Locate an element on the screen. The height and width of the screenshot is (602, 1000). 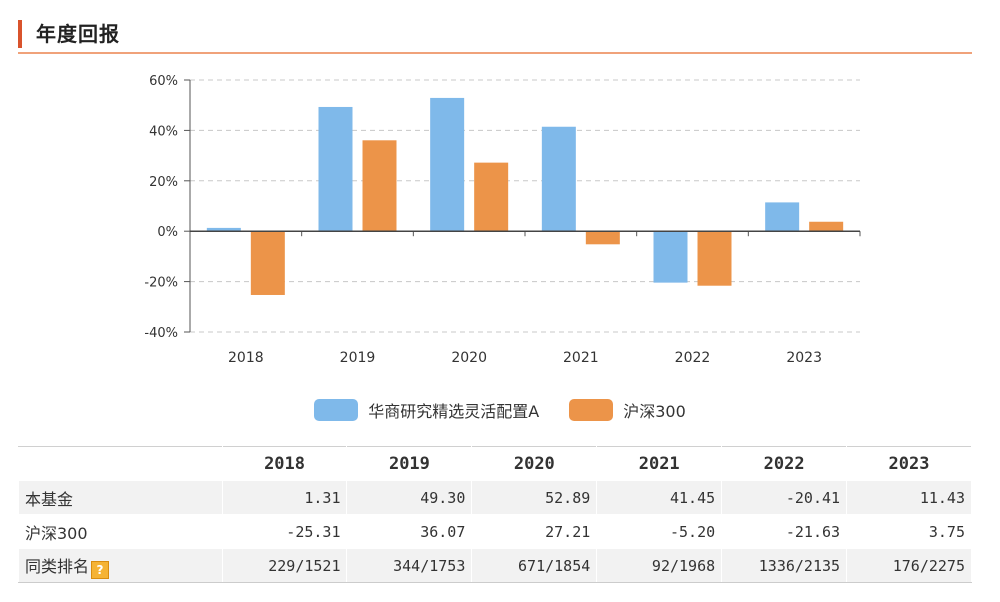
table-header-year: 2019 is located at coordinates (409, 463).